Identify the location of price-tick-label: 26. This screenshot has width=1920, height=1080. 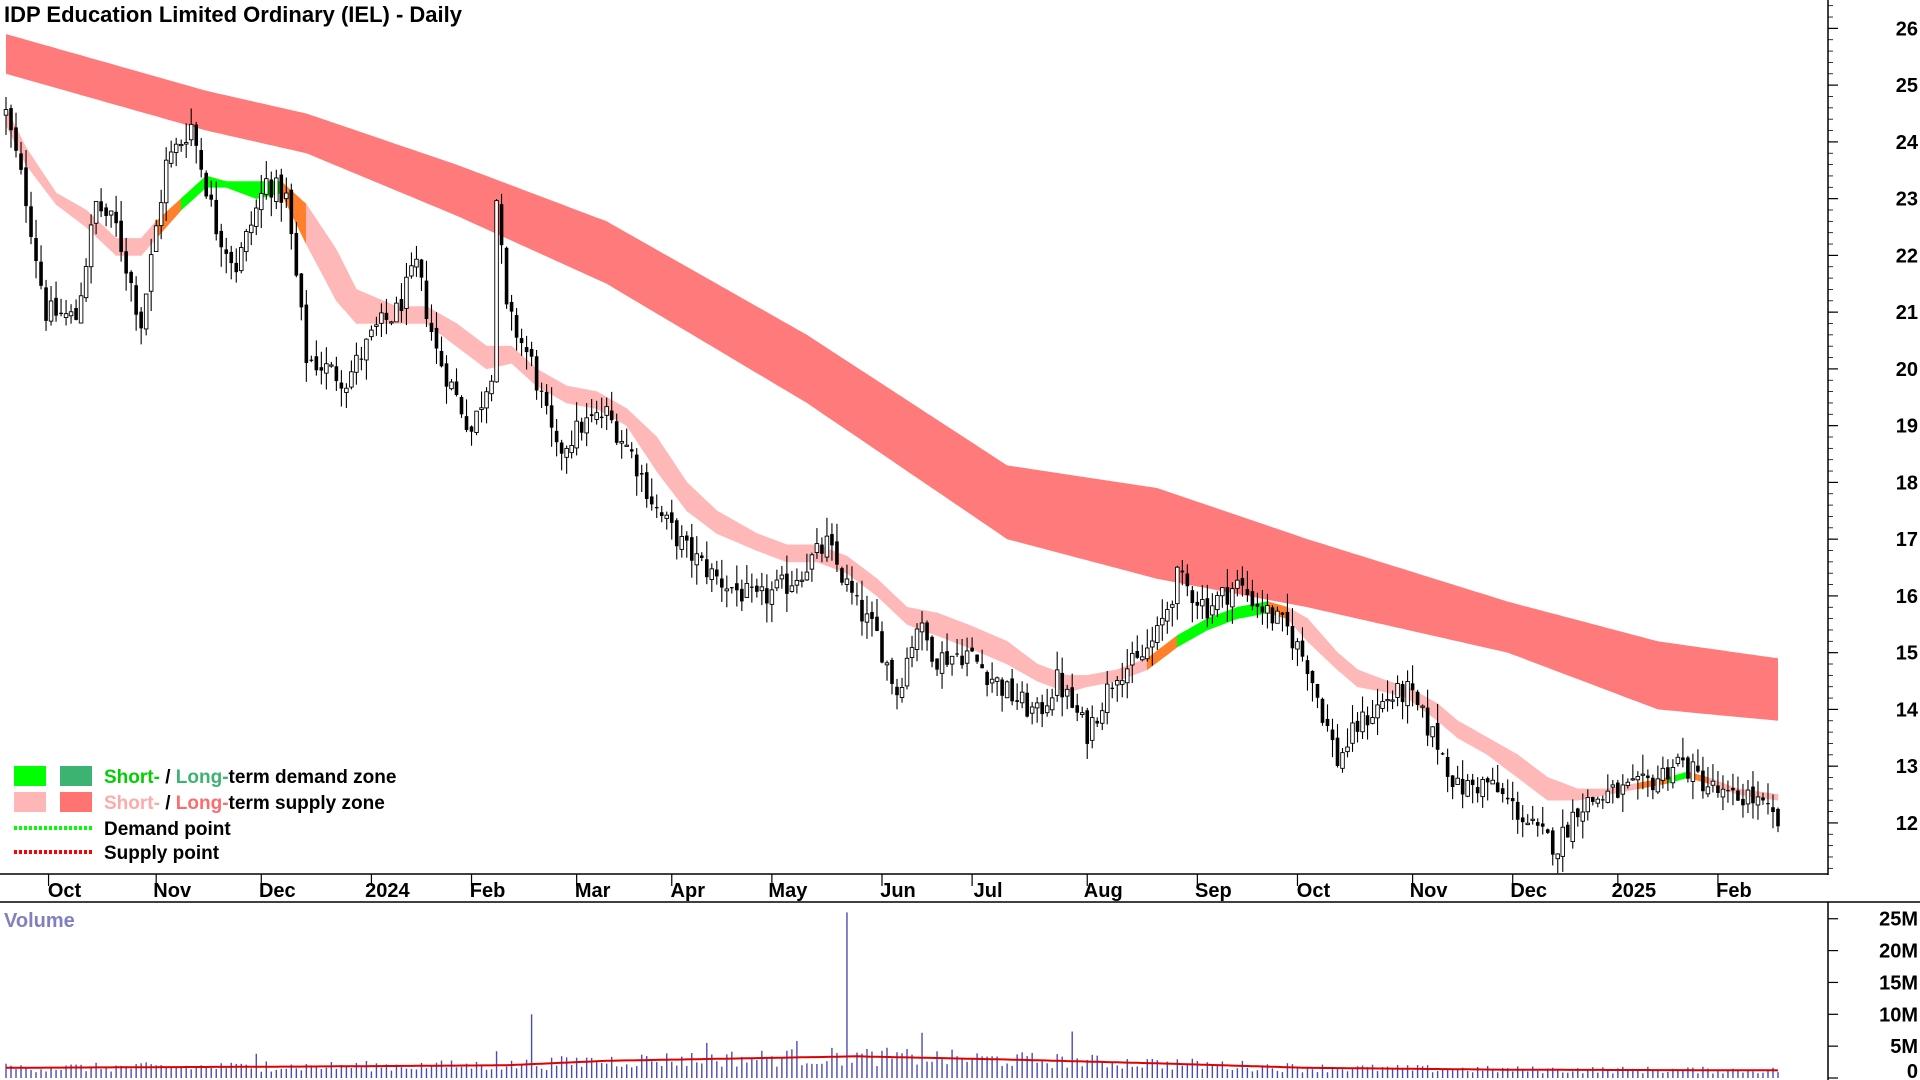
(1907, 29).